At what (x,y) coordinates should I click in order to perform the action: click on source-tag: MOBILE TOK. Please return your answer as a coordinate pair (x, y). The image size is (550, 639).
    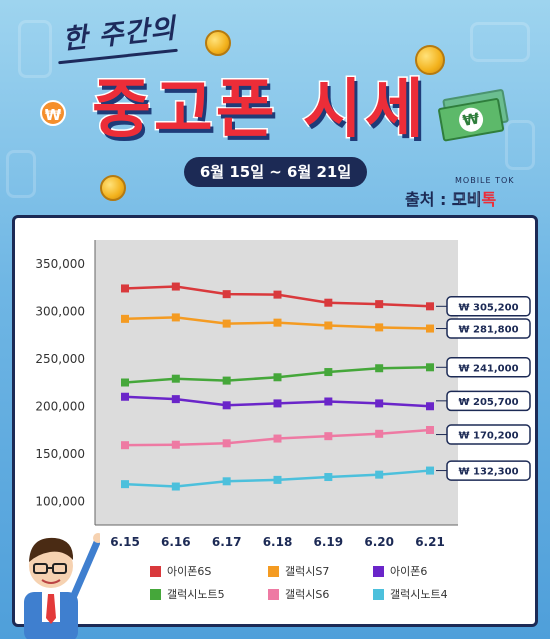
    Looking at the image, I should click on (485, 180).